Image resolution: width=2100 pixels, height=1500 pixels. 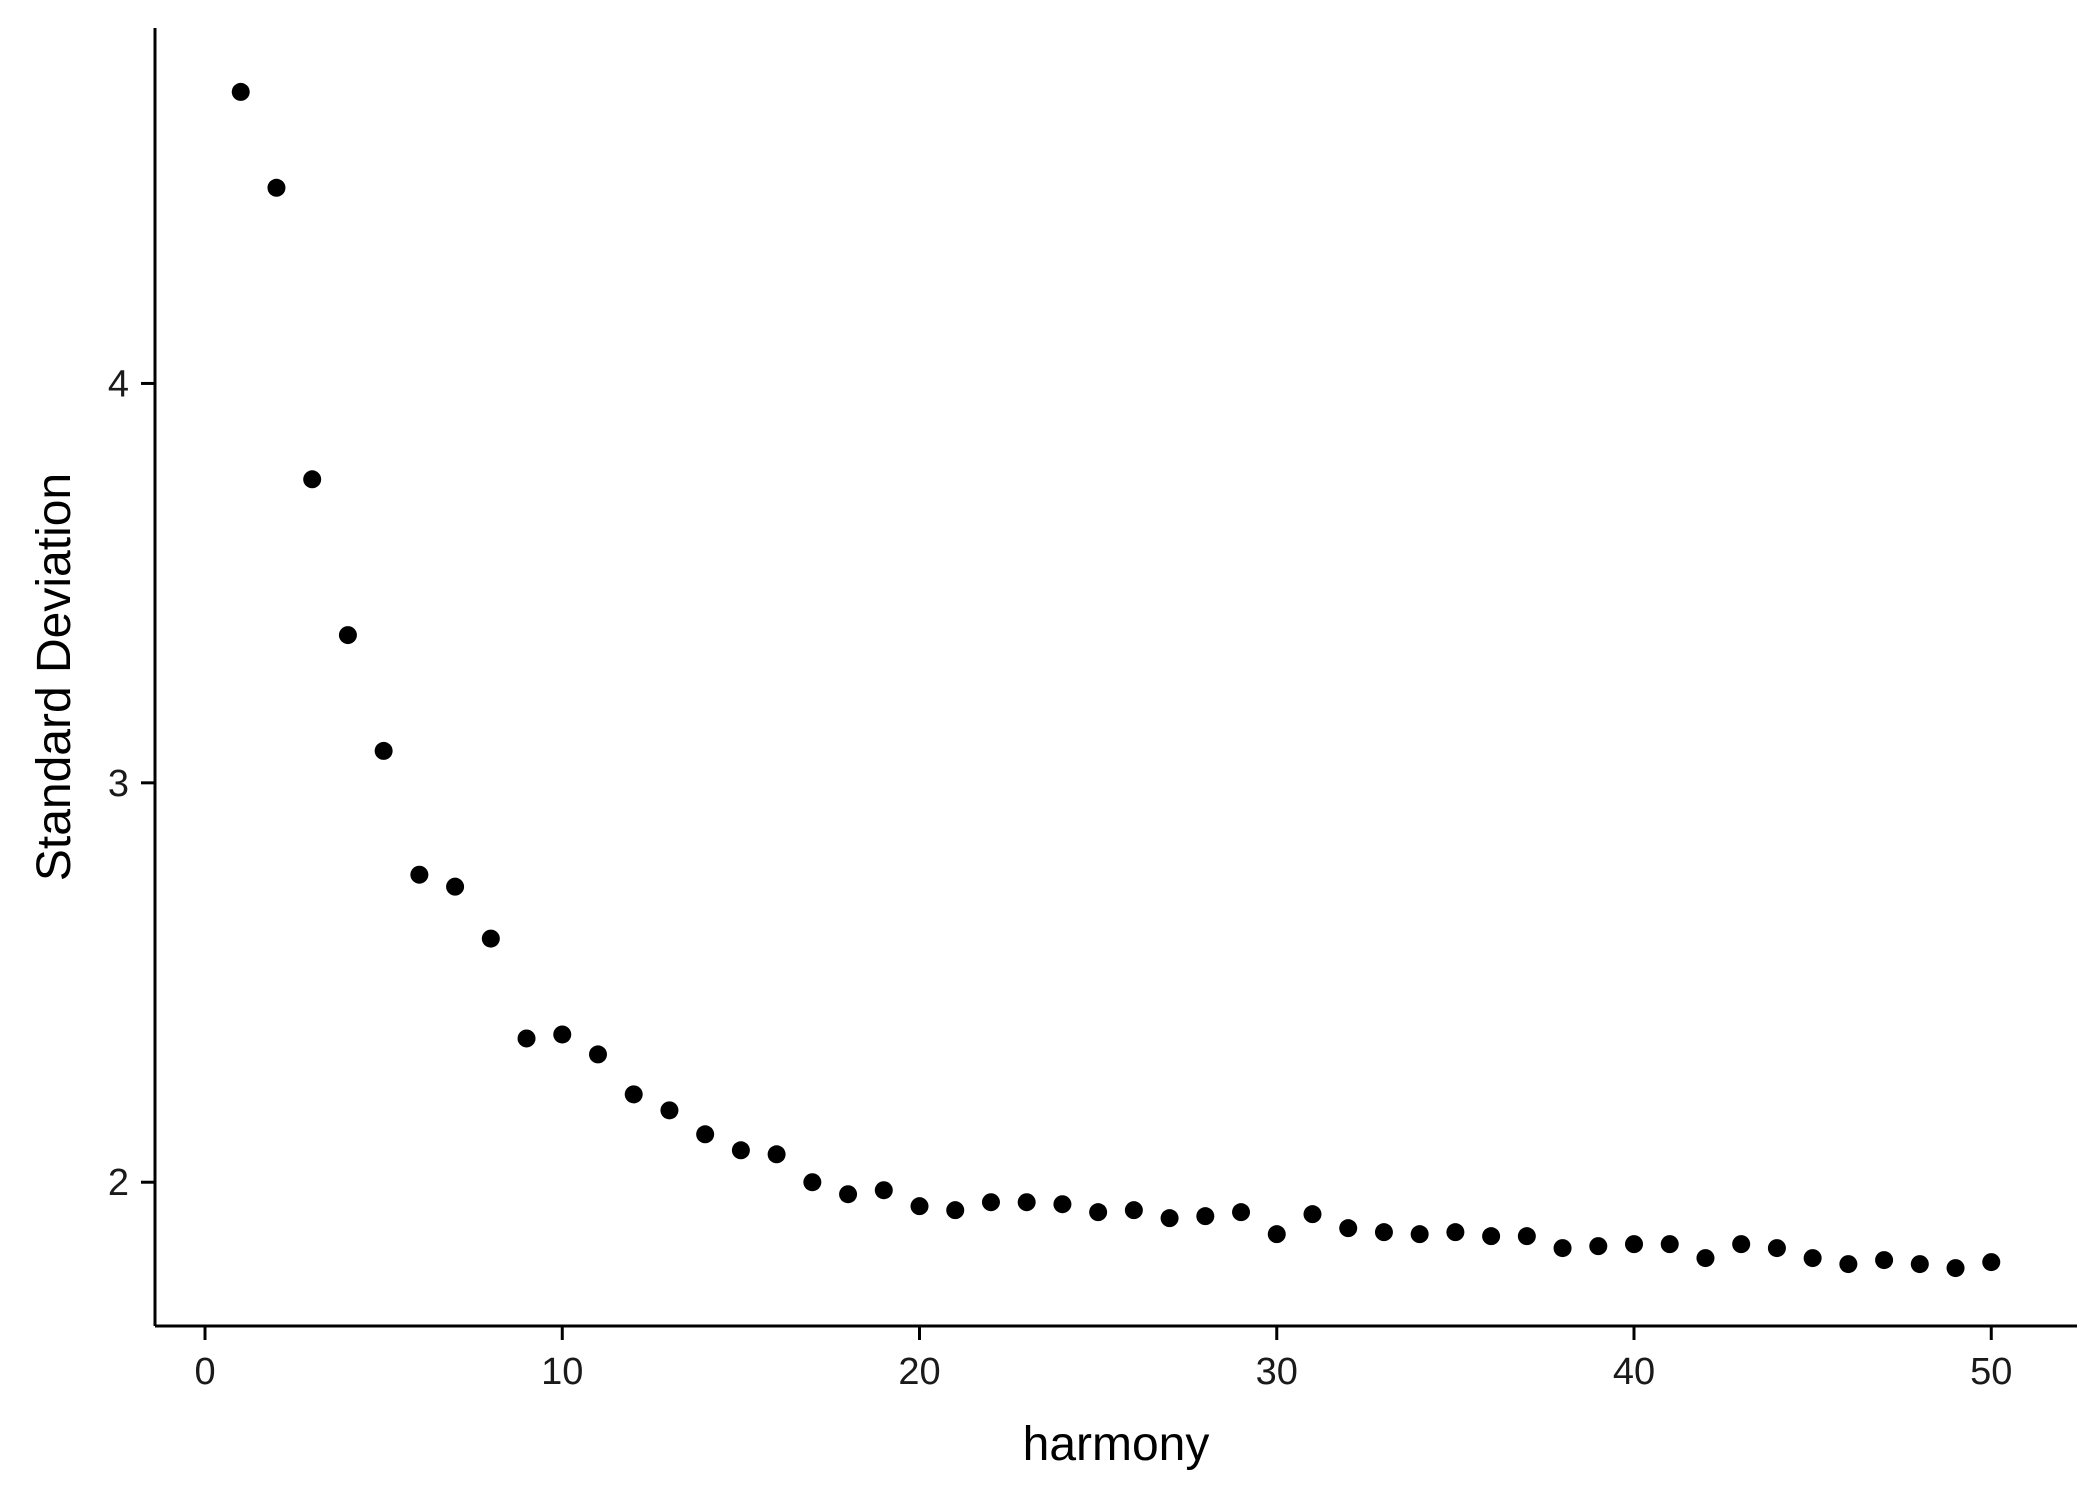 What do you see at coordinates (1116, 1444) in the screenshot?
I see `x-axis-title: harmony` at bounding box center [1116, 1444].